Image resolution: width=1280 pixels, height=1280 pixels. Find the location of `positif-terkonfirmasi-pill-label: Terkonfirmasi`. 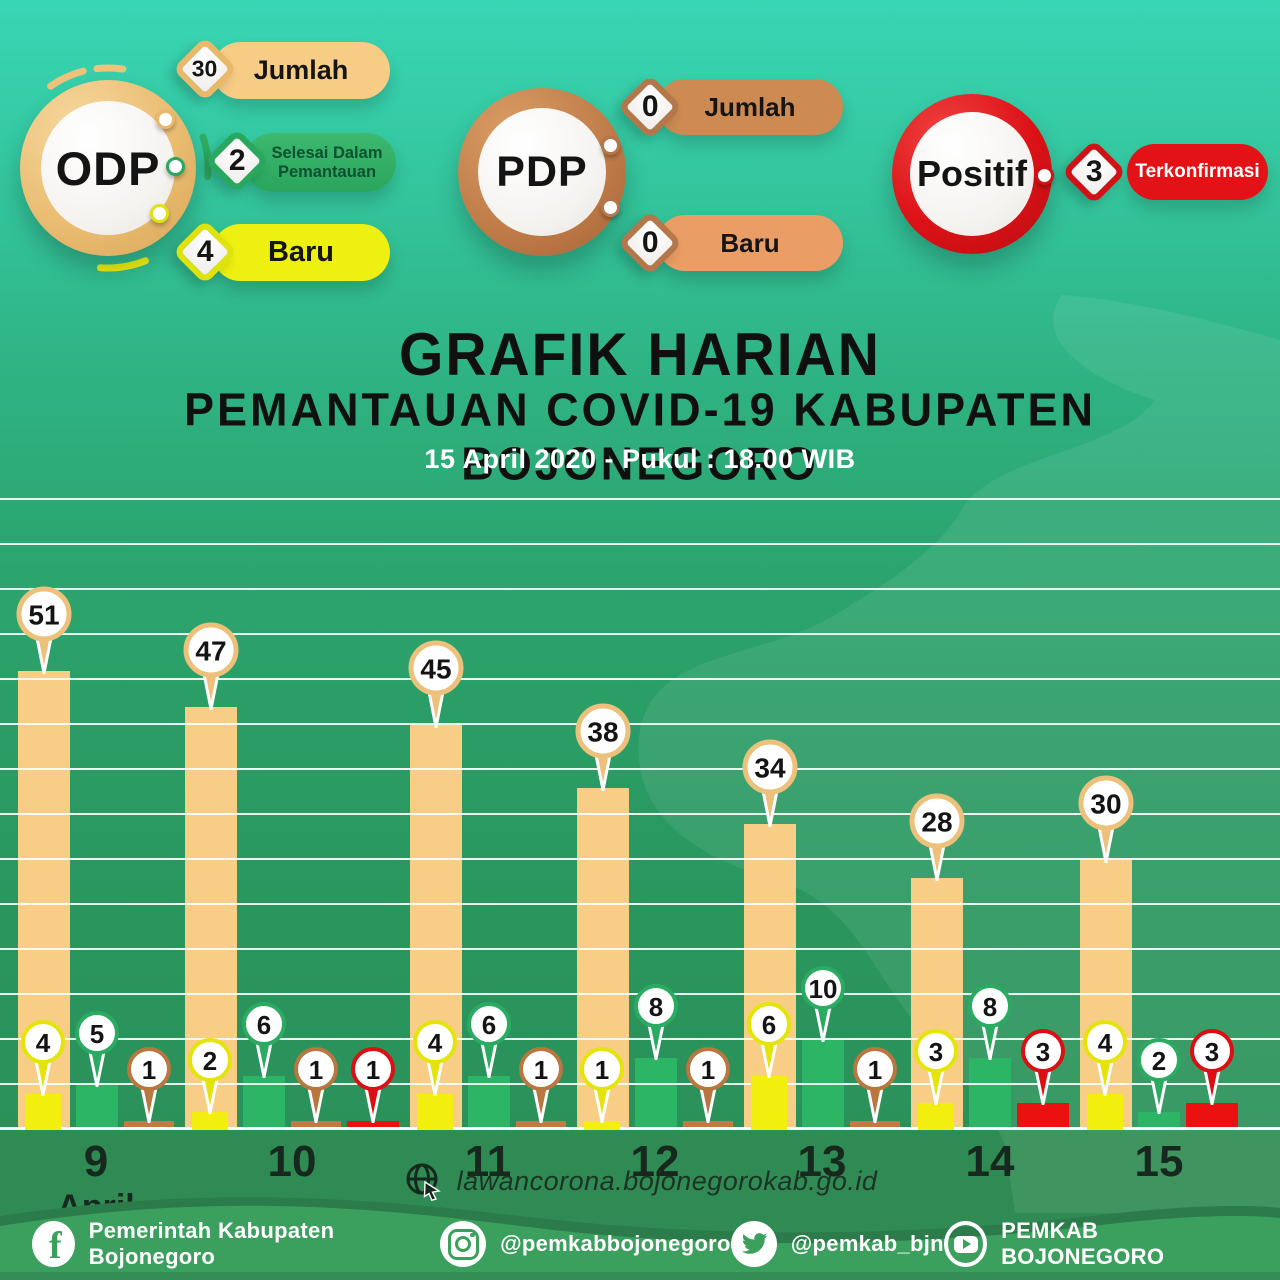

positif-terkonfirmasi-pill-label: Terkonfirmasi is located at coordinates (1197, 171).